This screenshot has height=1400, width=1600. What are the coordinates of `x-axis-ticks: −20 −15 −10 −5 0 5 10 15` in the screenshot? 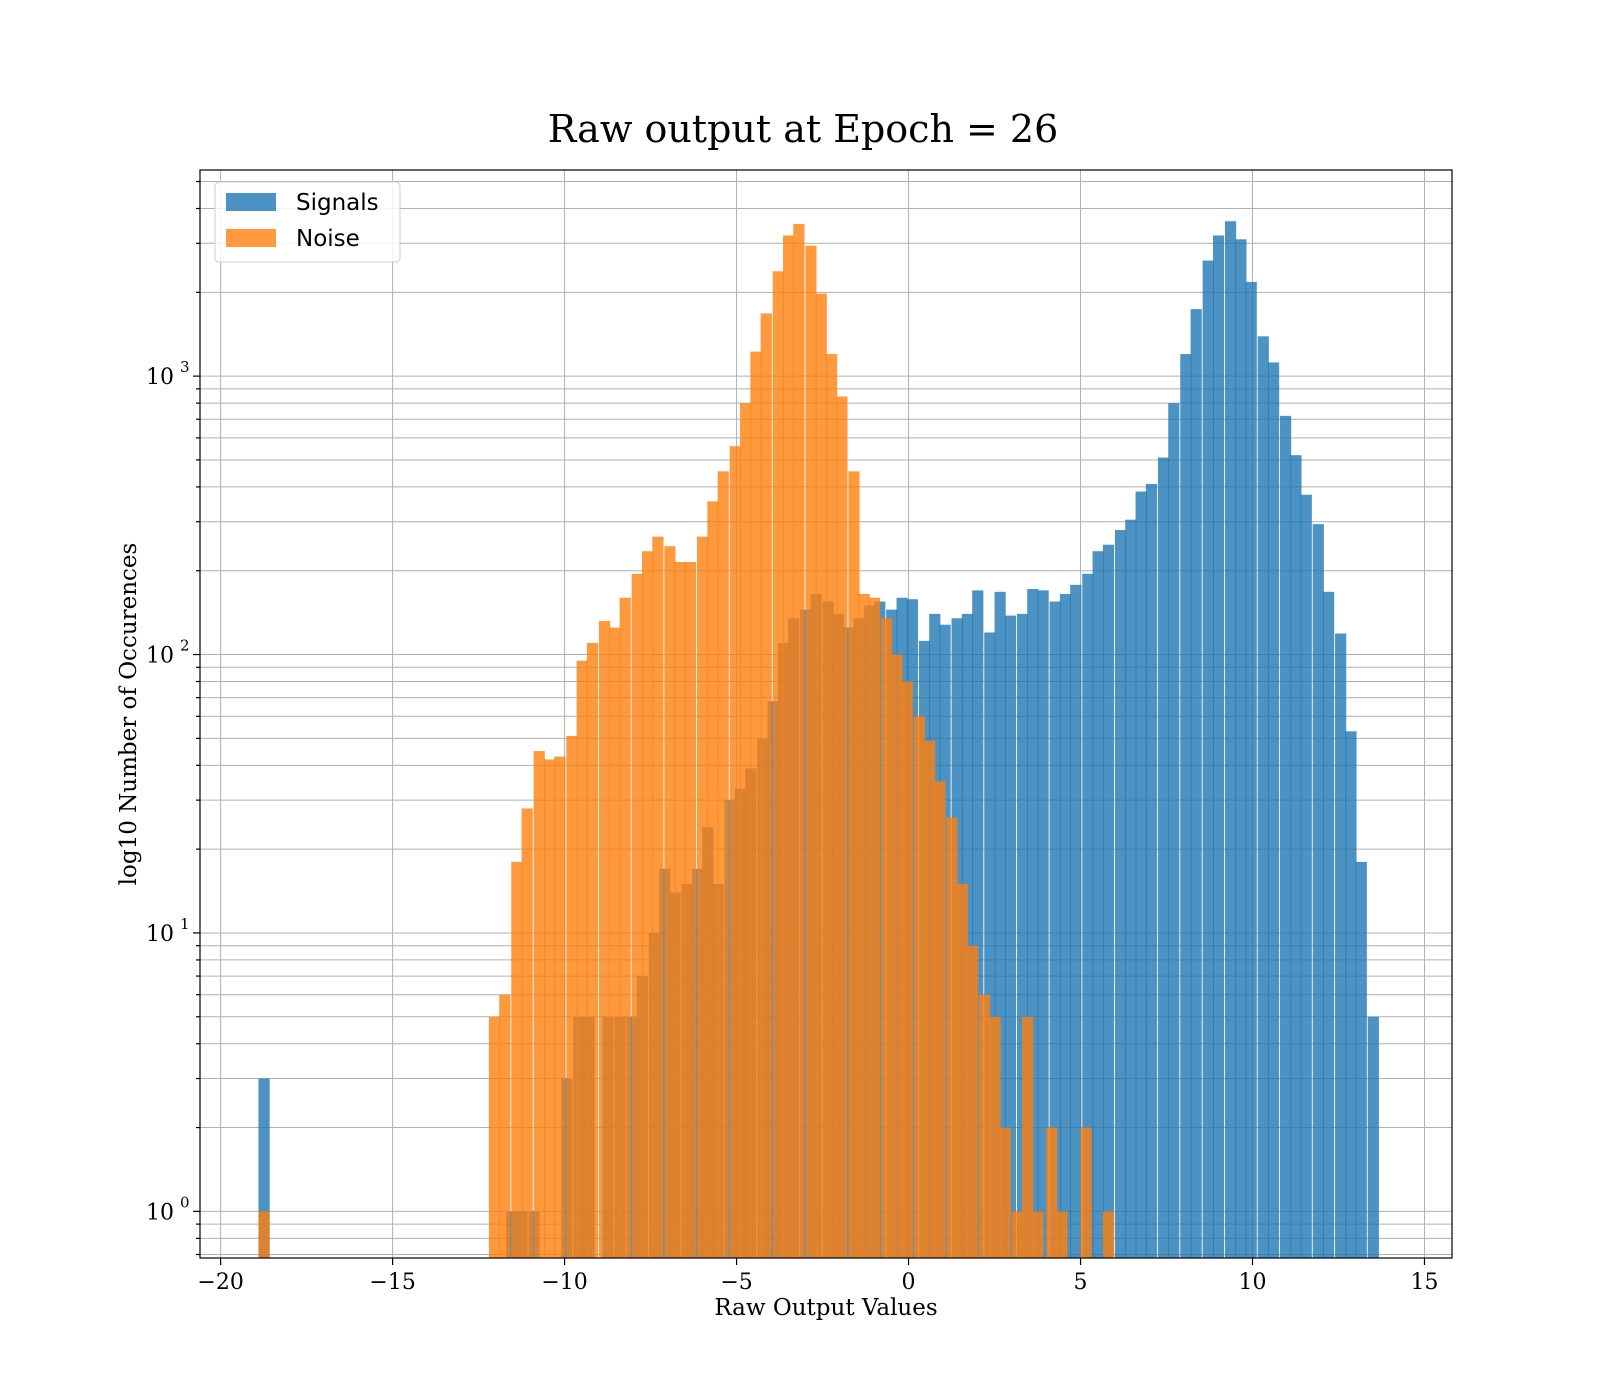 It's located at (817, 1276).